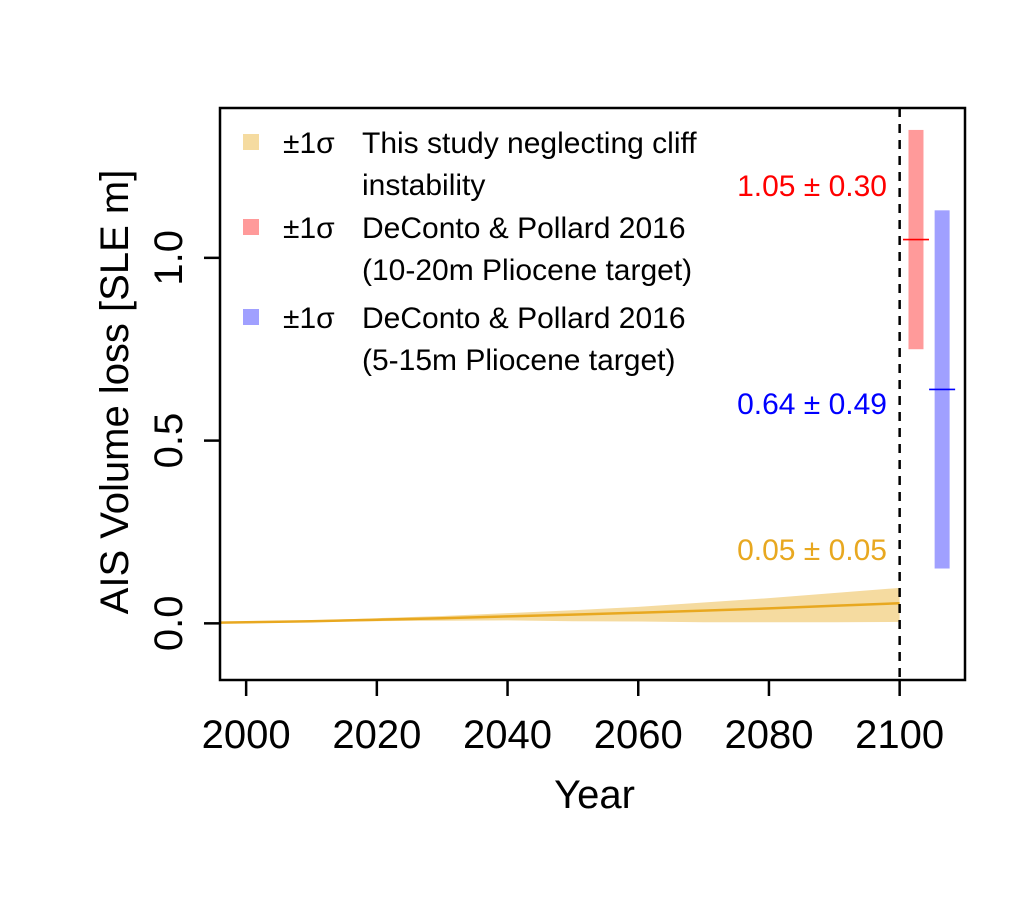  I want to click on annotation-label: 0.05 ± 0.05, so click(812, 550).